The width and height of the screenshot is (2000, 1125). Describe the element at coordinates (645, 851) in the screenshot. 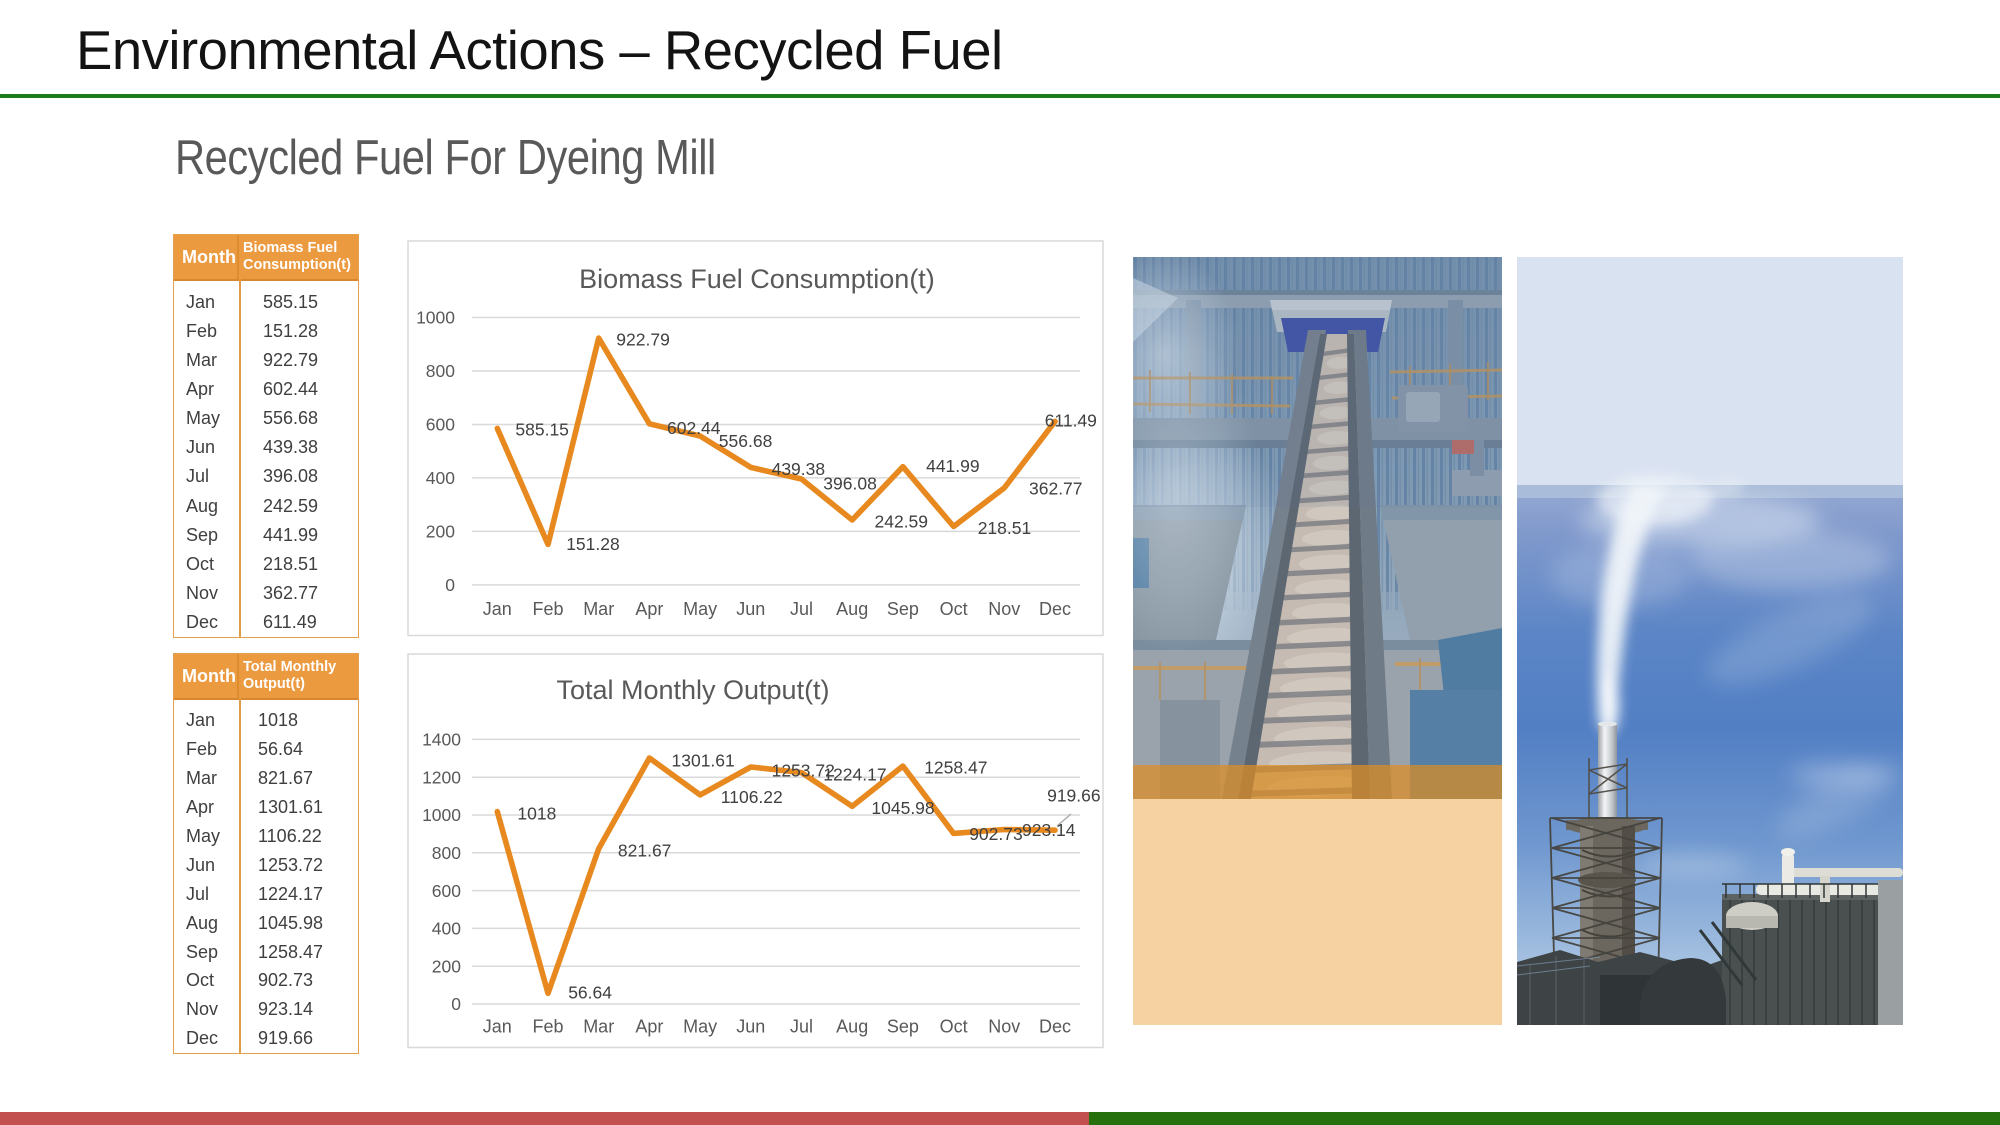

I see `svg-text: 821.67` at that location.